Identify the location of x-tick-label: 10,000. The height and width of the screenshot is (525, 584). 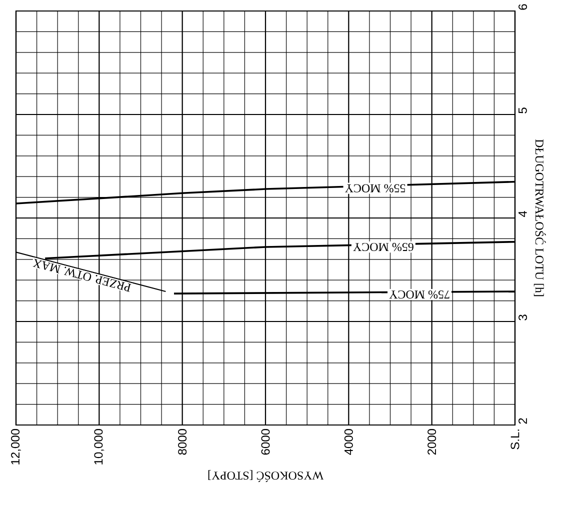
(99, 446).